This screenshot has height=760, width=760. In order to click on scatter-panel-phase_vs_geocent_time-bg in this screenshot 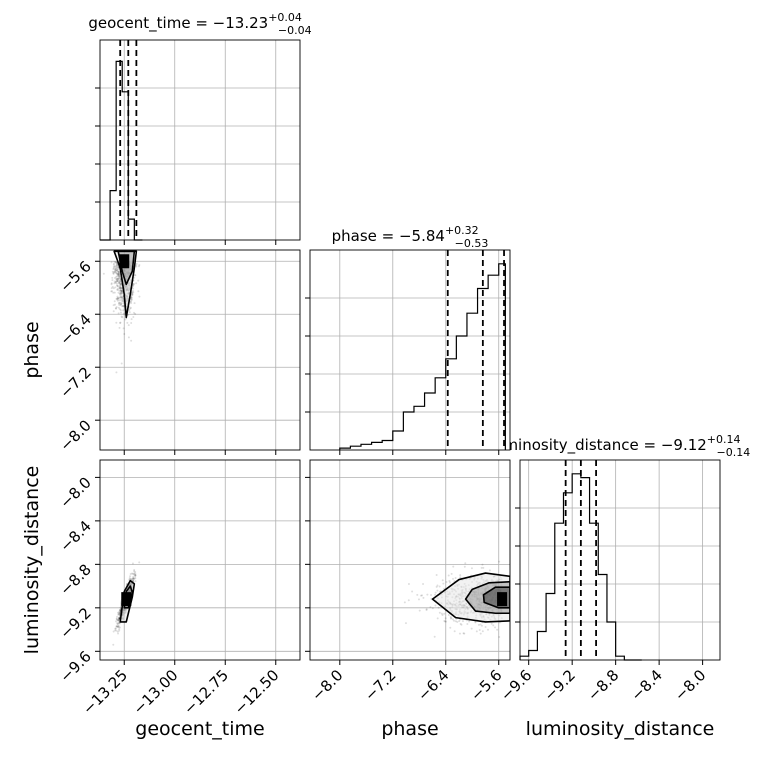, I will do `click(200, 350)`.